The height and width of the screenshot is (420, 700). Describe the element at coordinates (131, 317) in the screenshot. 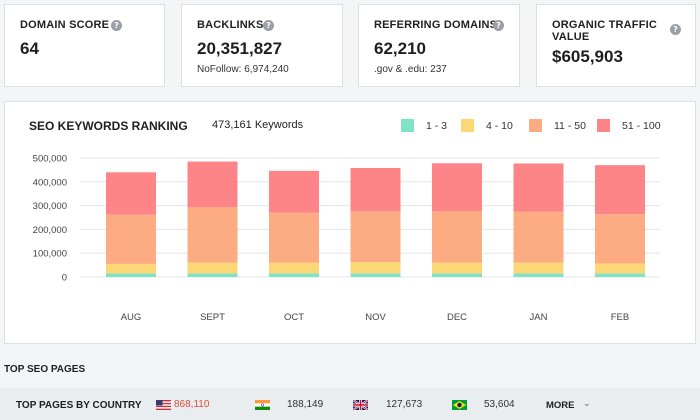

I see `x-tick-label: AUG` at that location.